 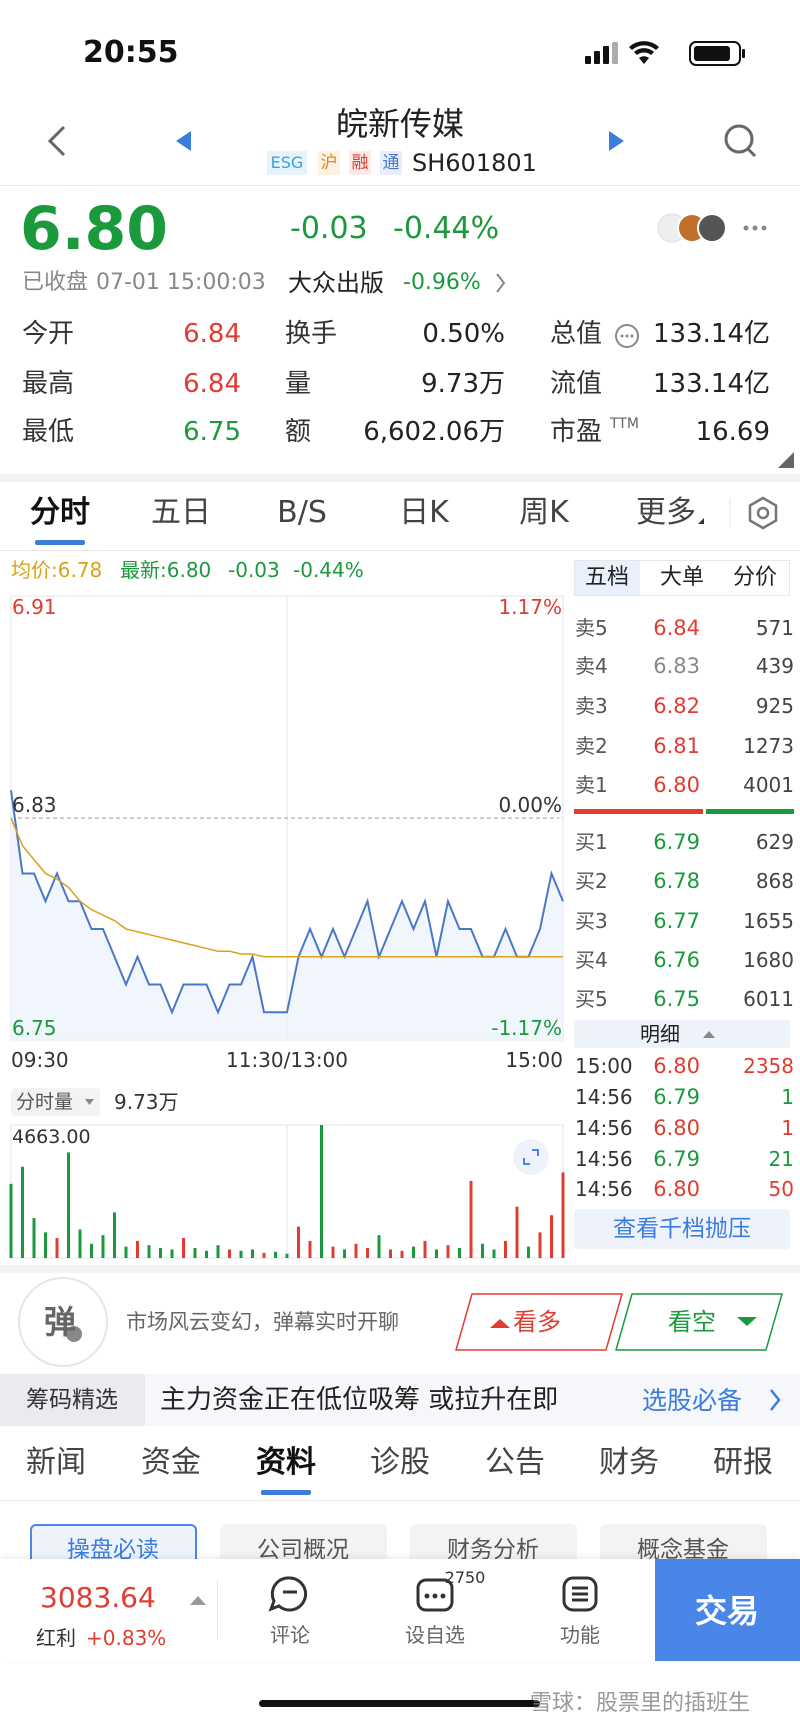 I want to click on book-label: 卖1, so click(x=591, y=785).